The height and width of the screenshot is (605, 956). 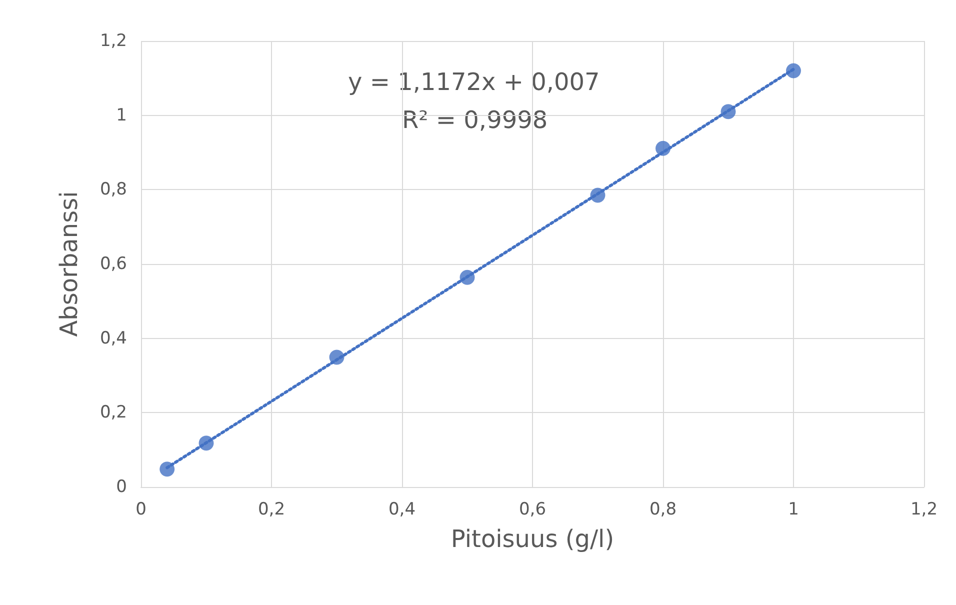 What do you see at coordinates (113, 412) in the screenshot?
I see `y-tick-label: 0,2` at bounding box center [113, 412].